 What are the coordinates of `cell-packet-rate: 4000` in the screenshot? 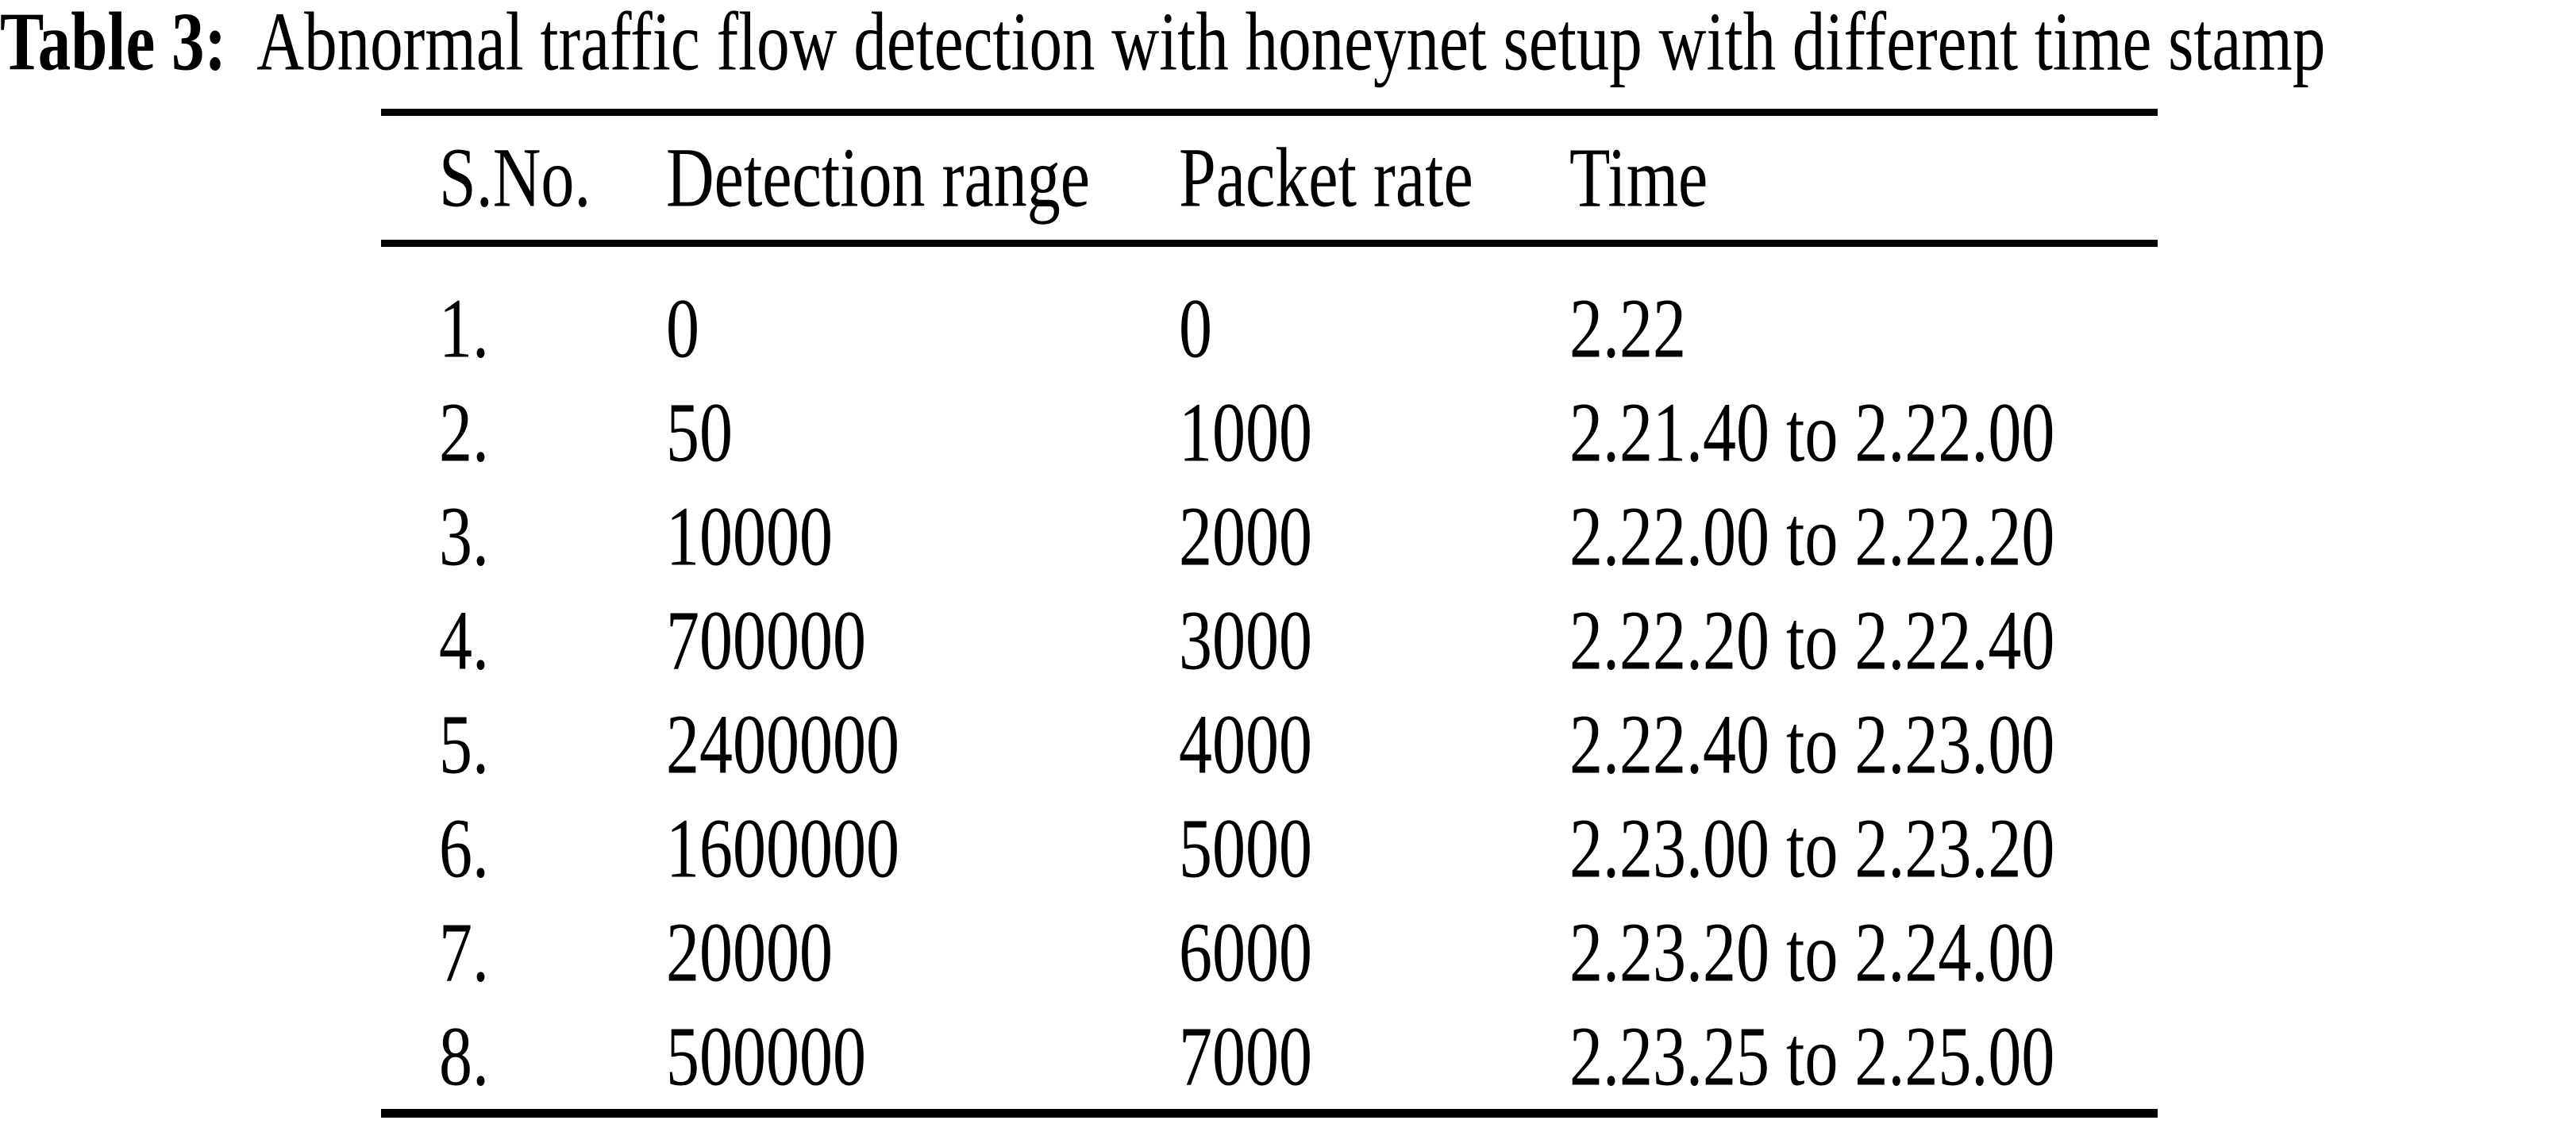 It's located at (1245, 745).